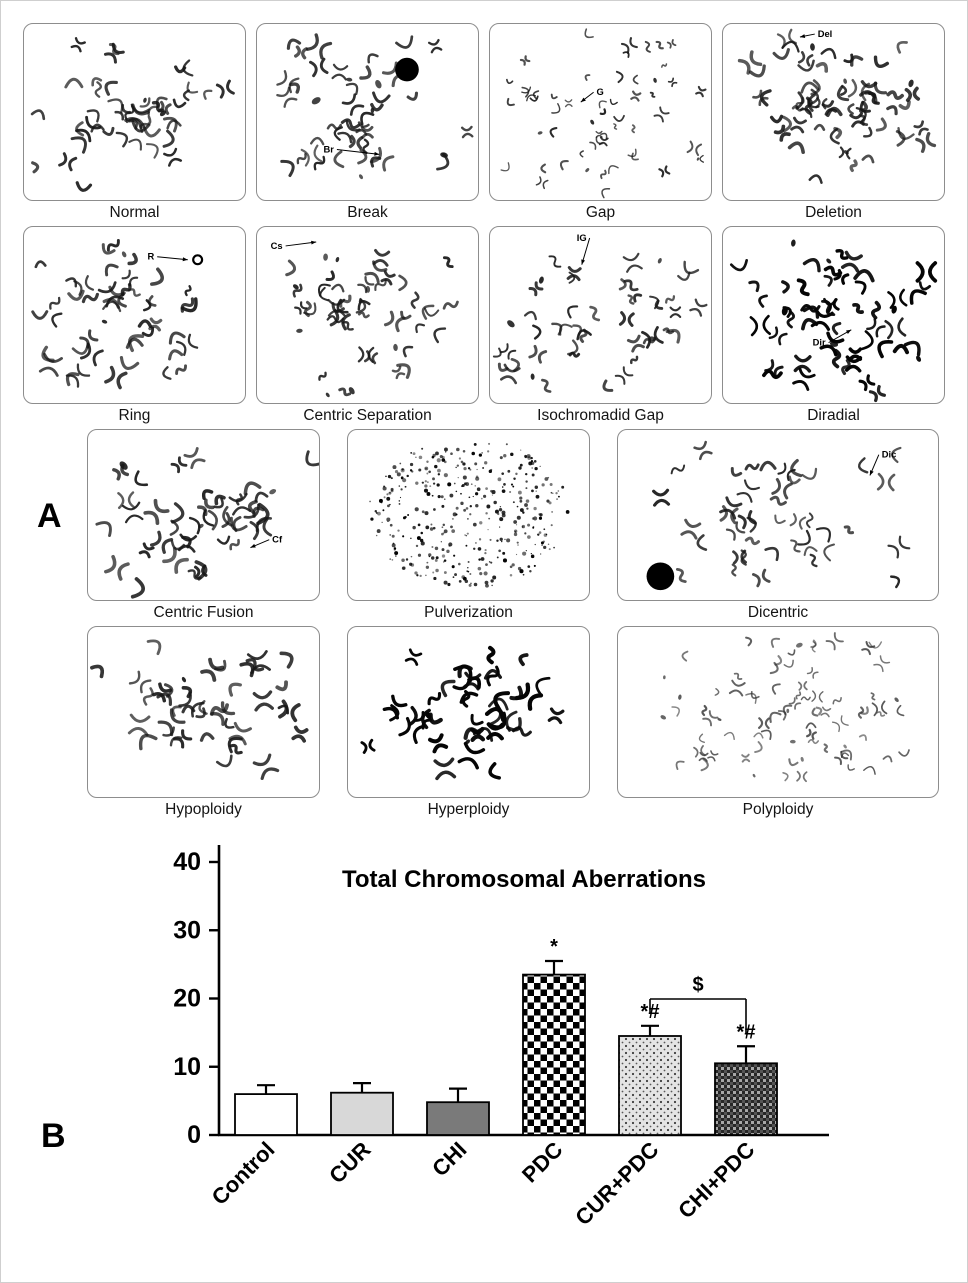 The height and width of the screenshot is (1283, 968). Describe the element at coordinates (600, 124) in the screenshot. I see `micrograph-gap: G Gap` at that location.